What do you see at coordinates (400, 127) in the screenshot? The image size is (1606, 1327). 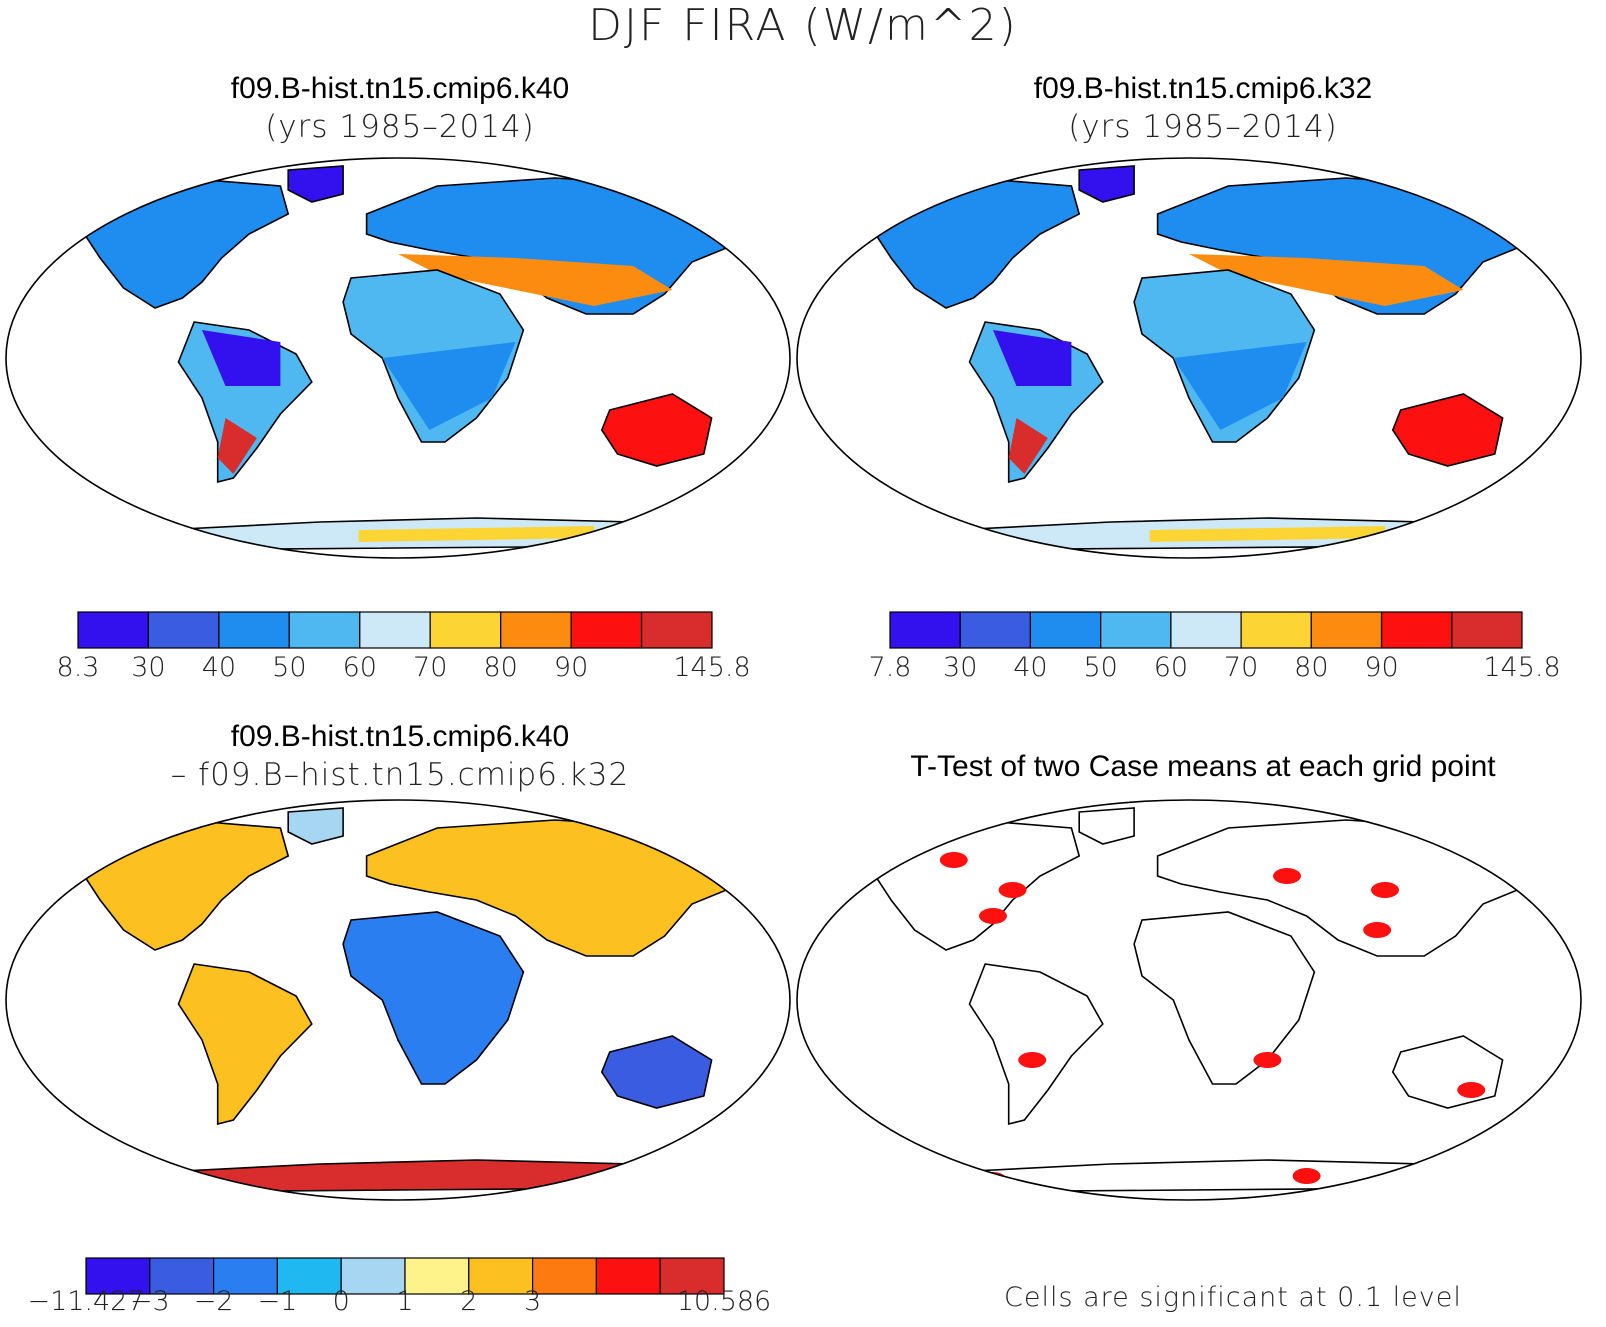 I see `panel-title-line2: (yrs 1985–2014)` at bounding box center [400, 127].